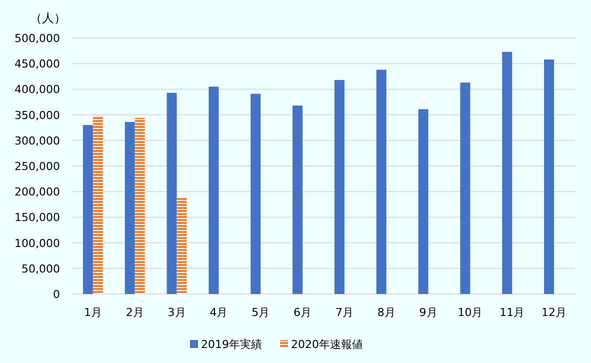 This screenshot has width=591, height=363. I want to click on x-tick-label: 2月, so click(135, 312).